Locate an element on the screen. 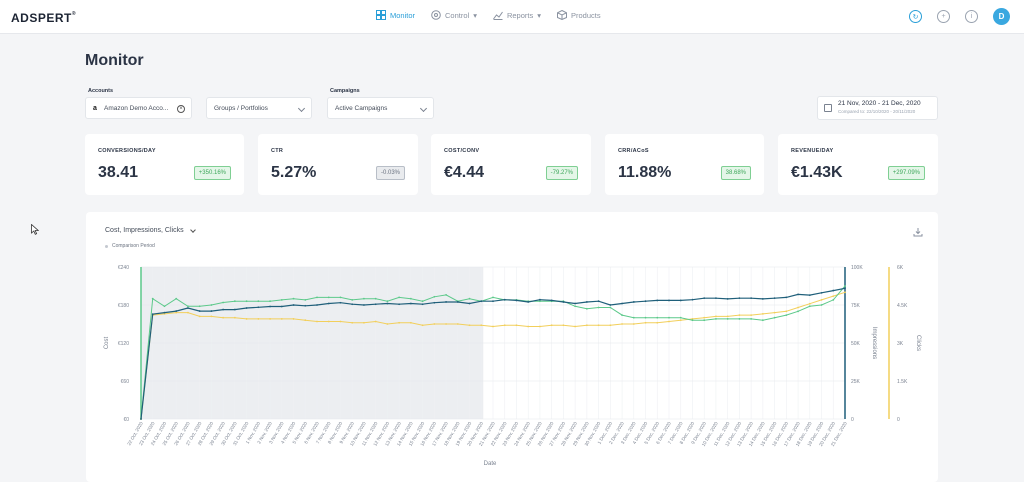  comparison-dot is located at coordinates (106, 246).